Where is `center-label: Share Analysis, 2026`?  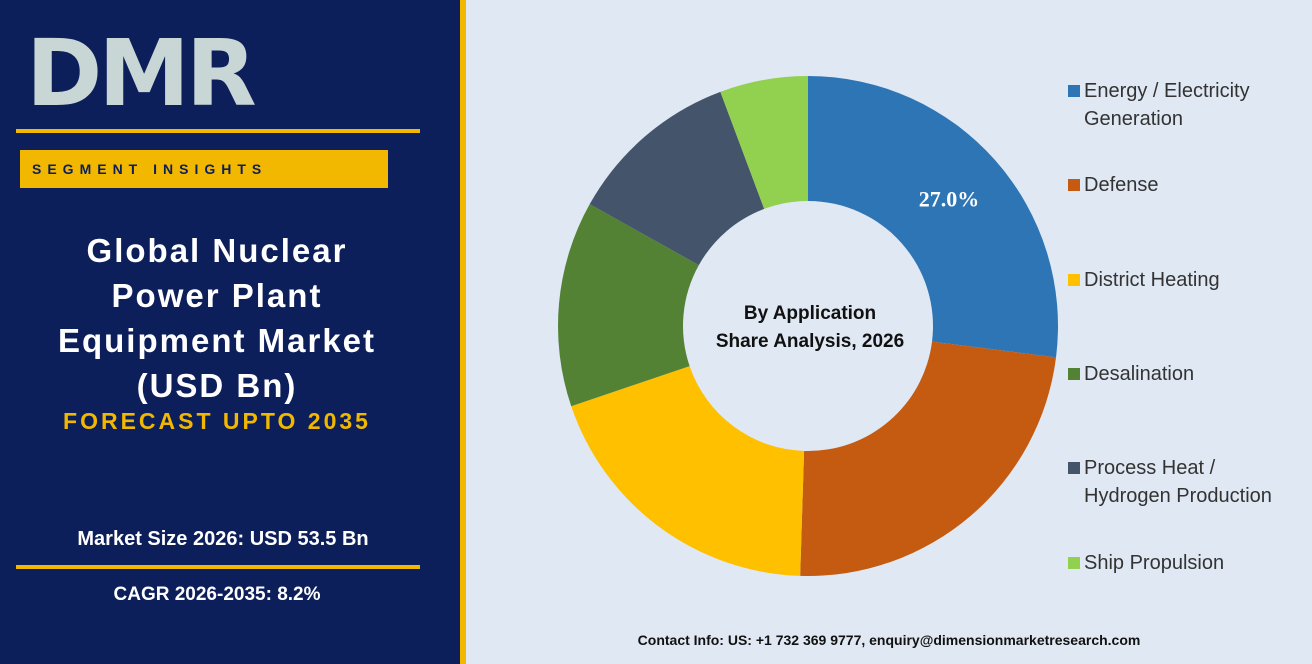
center-label: Share Analysis, 2026 is located at coordinates (810, 341).